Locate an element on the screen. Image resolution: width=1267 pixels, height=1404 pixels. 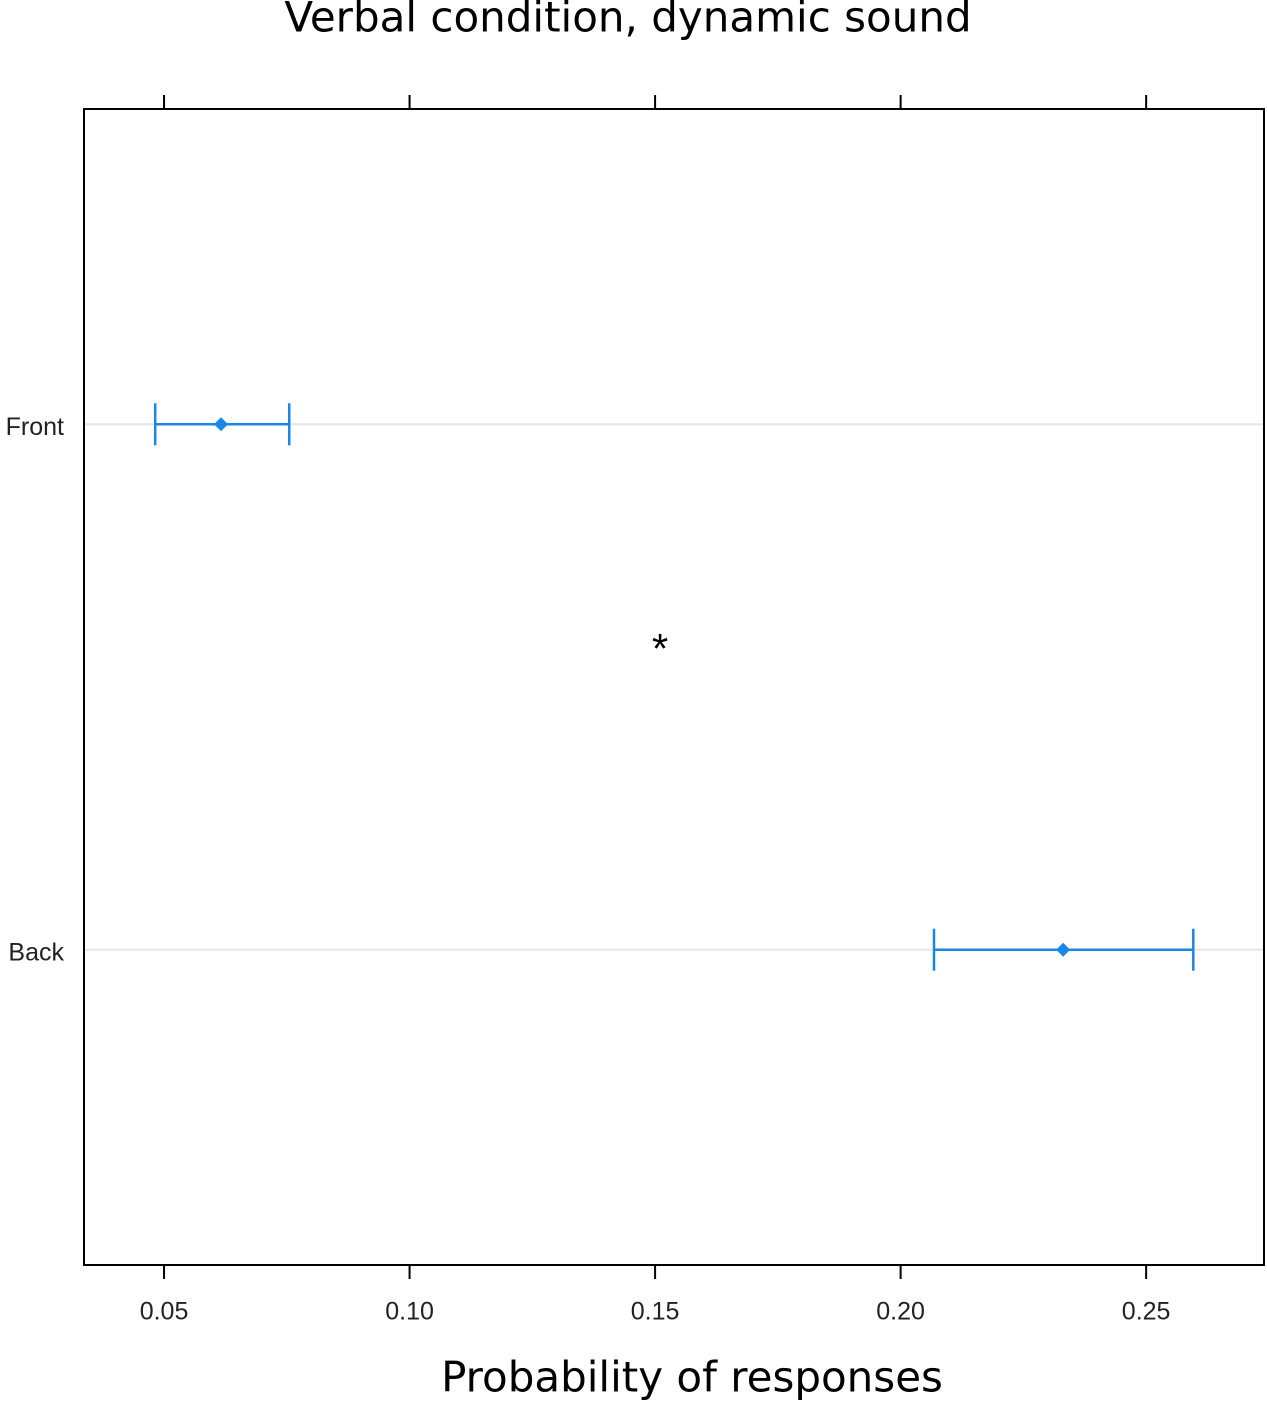
x-tick-label: 0.20 is located at coordinates (900, 1312).